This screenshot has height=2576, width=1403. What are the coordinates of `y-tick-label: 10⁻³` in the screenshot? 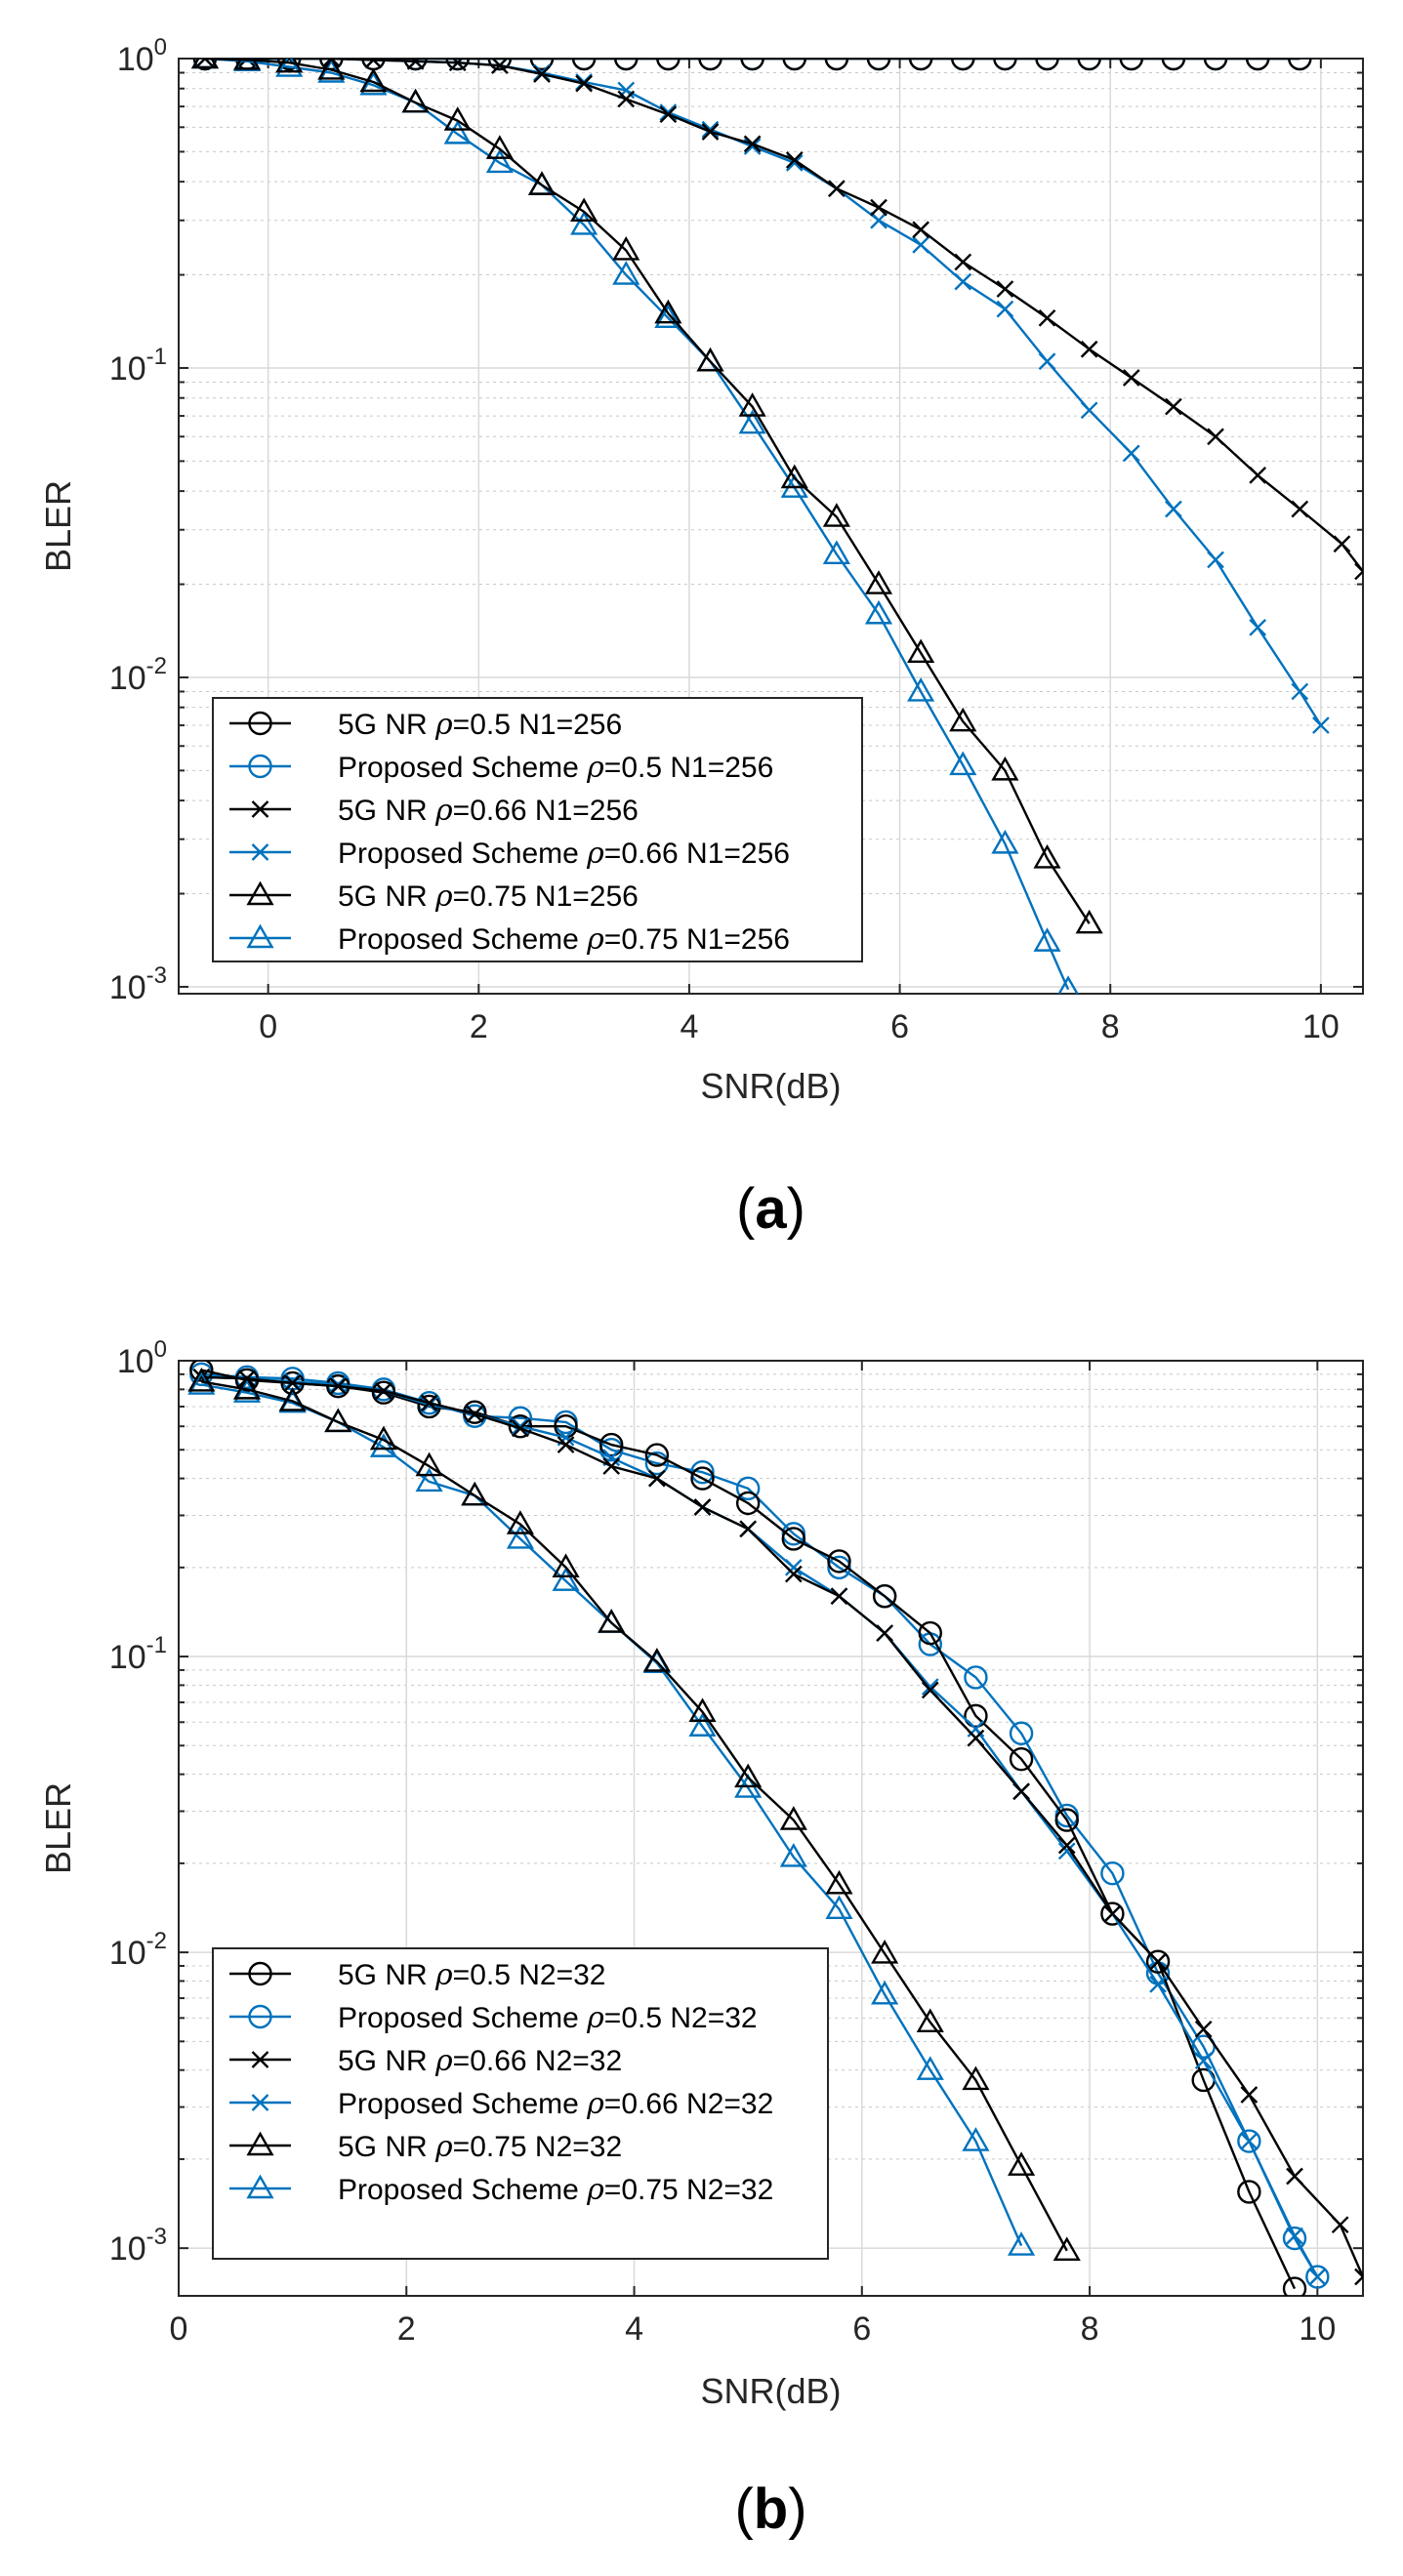 It's located at (138, 2246).